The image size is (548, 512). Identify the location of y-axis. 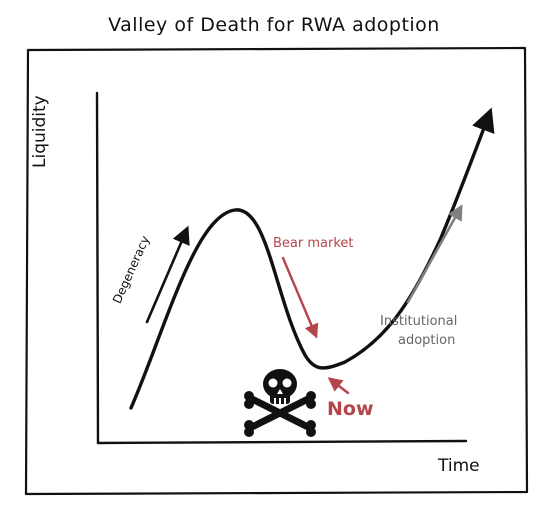
(97, 268).